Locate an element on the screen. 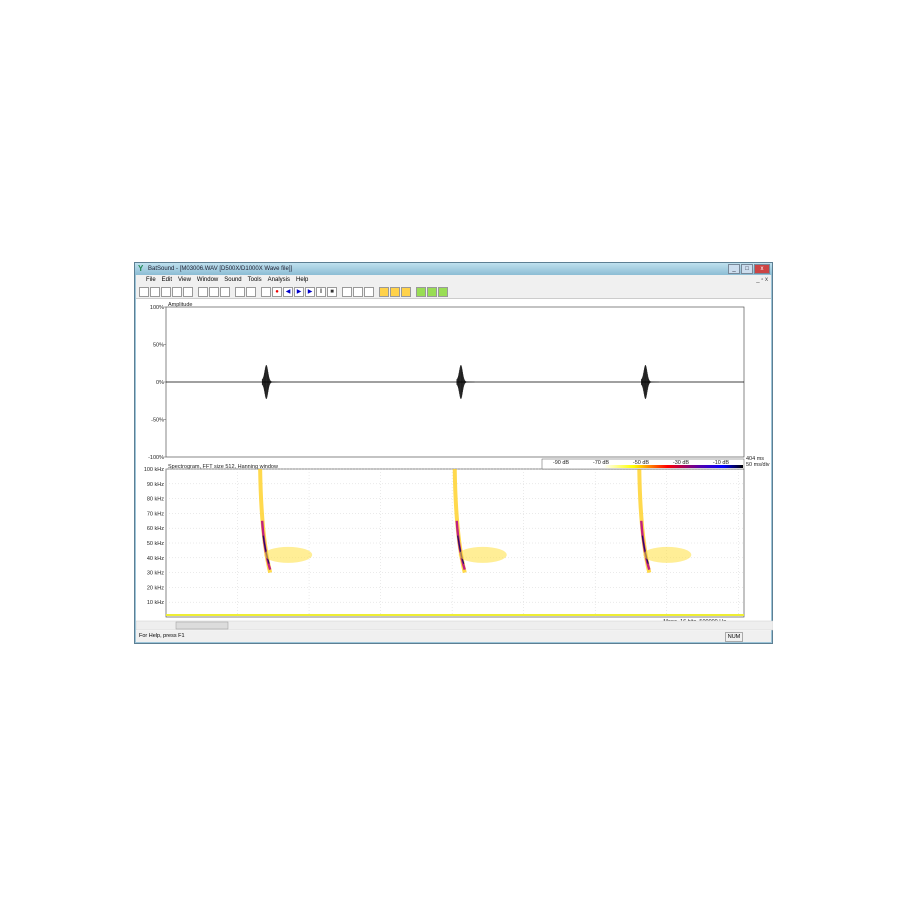  colorbar is located at coordinates (643, 466).